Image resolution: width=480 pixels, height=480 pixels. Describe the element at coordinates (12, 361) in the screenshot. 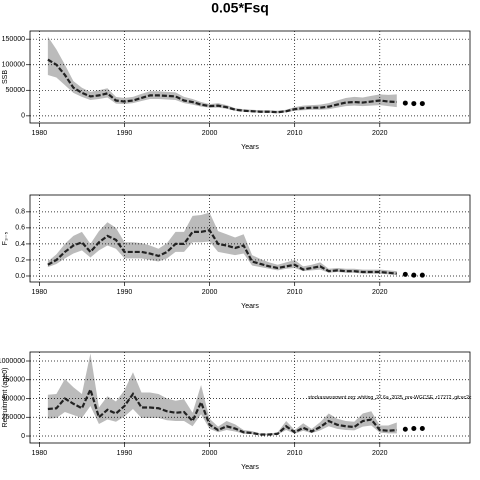

I see `y-tick-label: 1000000` at that location.